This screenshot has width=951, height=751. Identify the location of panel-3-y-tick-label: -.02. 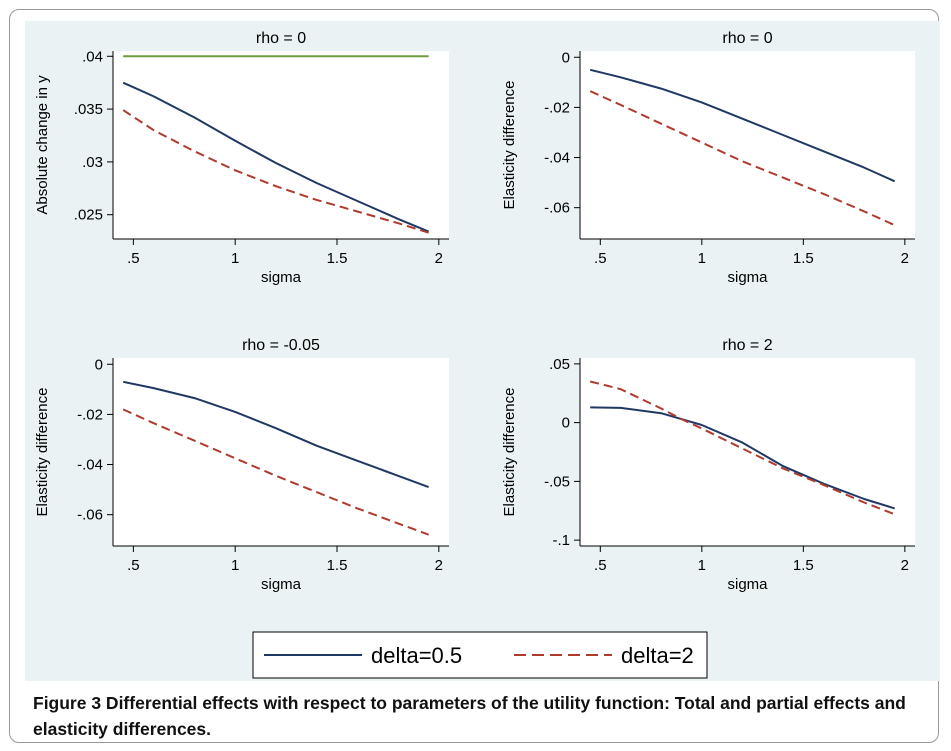
(90, 414).